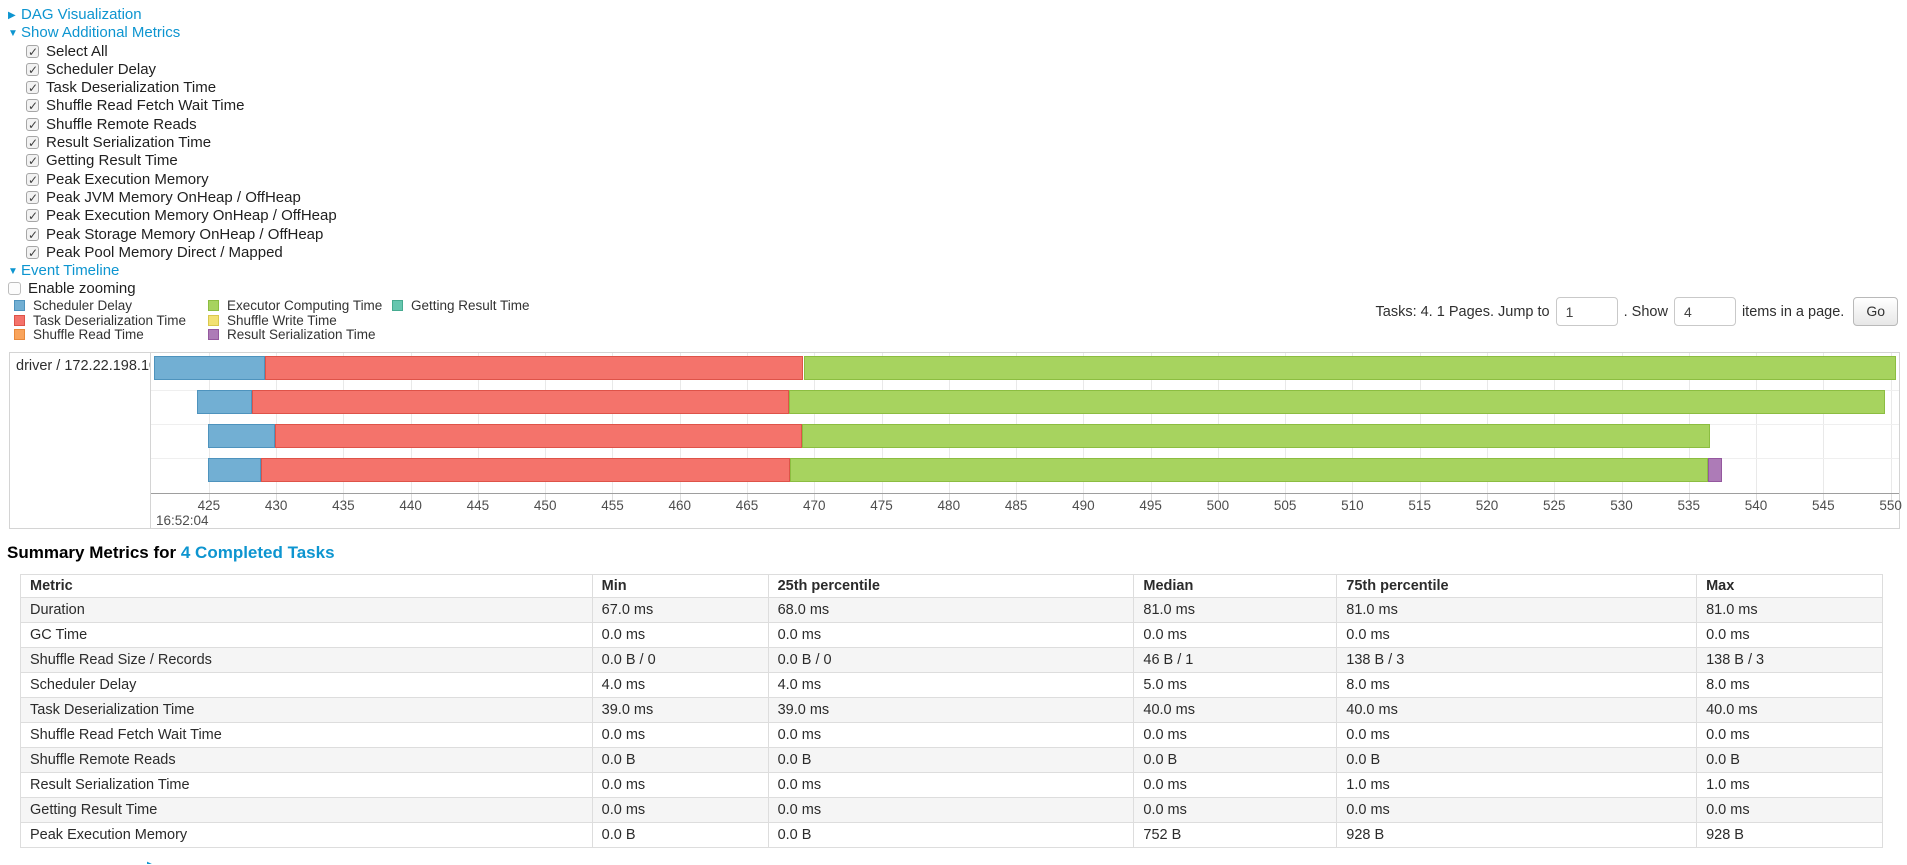 Image resolution: width=1907 pixels, height=865 pixels. What do you see at coordinates (101, 33) in the screenshot?
I see `show-additional-metrics-label: Show Additional Metrics` at bounding box center [101, 33].